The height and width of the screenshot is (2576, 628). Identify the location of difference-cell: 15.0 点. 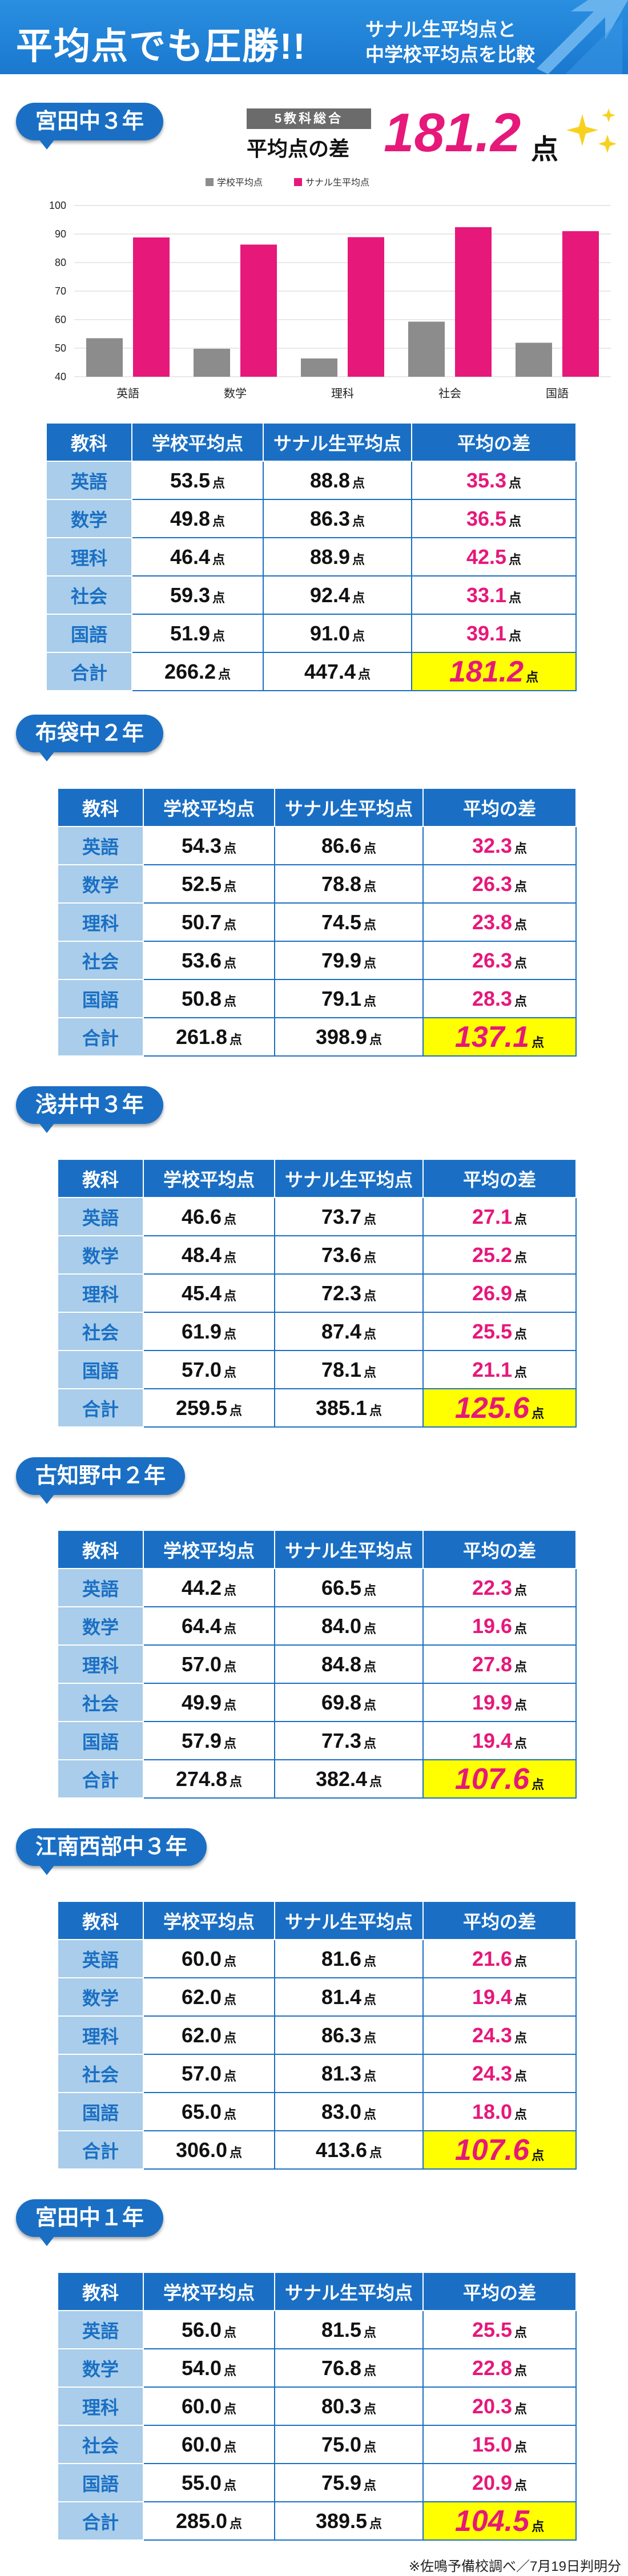
(500, 2445).